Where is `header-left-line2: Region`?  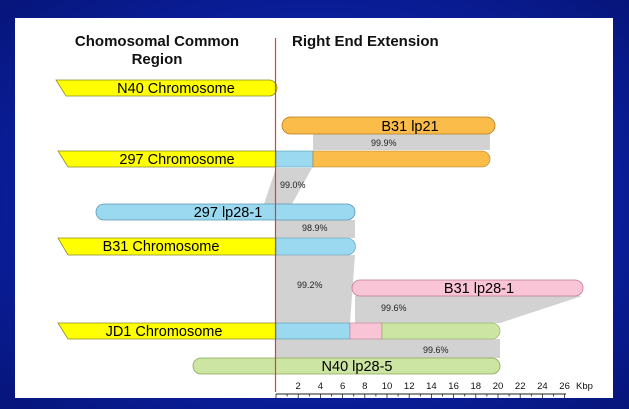 header-left-line2: Region is located at coordinates (157, 59).